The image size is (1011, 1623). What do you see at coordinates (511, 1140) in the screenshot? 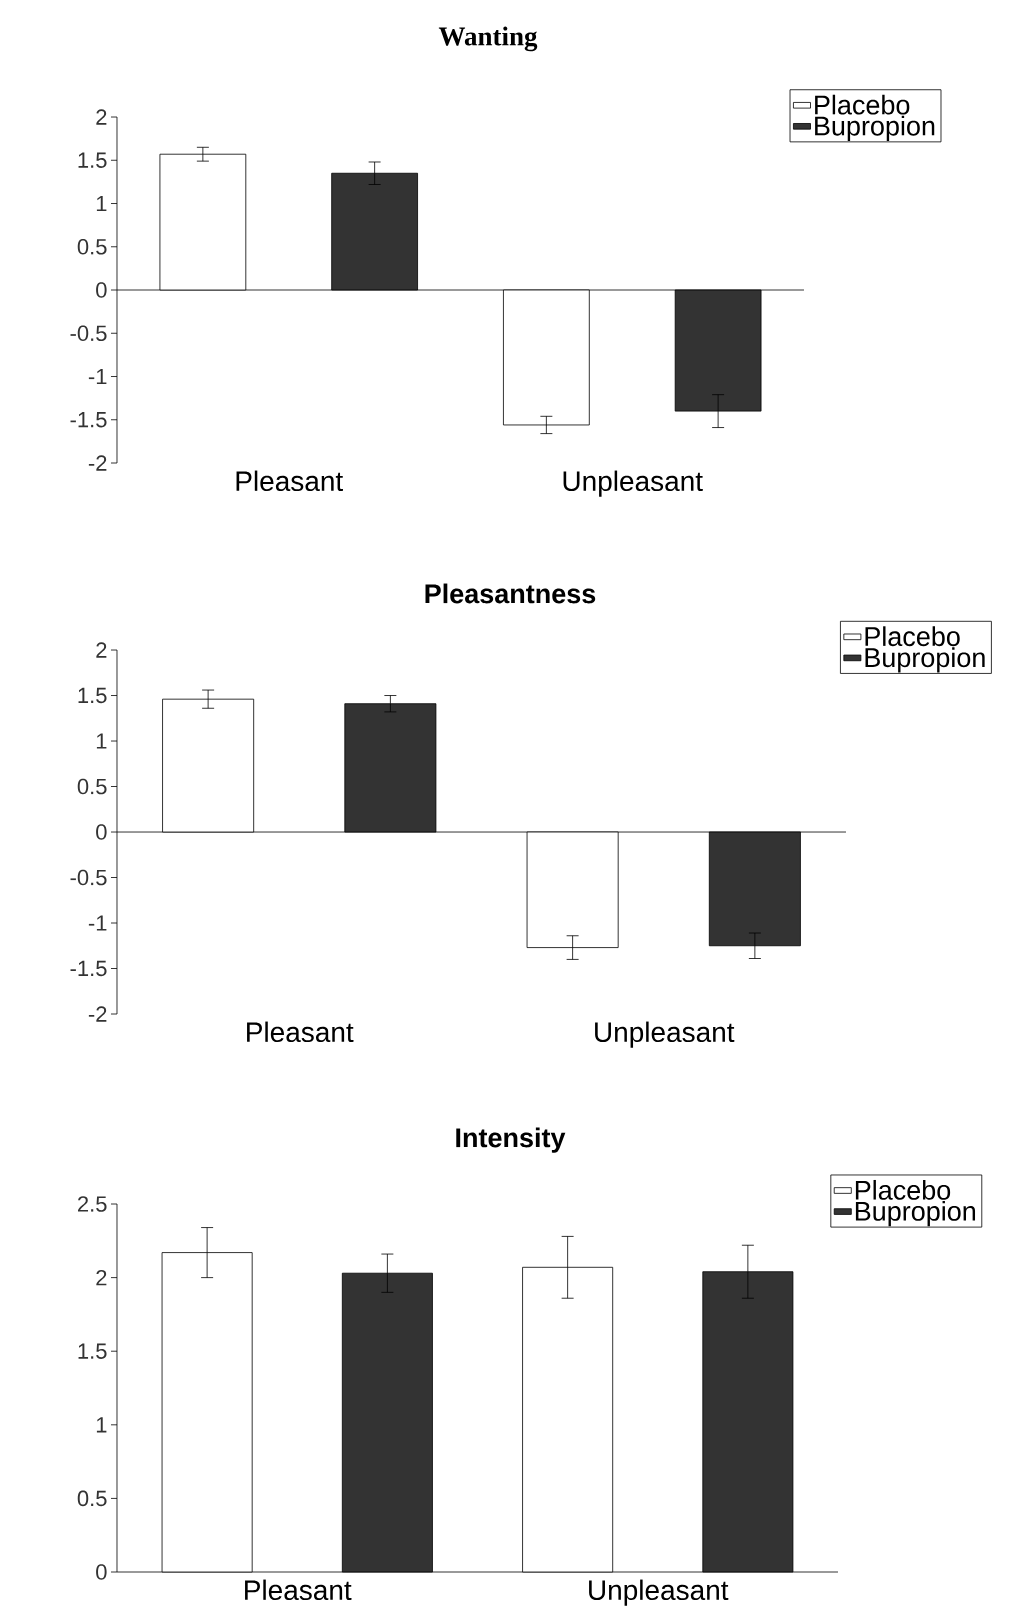
I see `chart-title: Intensity` at bounding box center [511, 1140].